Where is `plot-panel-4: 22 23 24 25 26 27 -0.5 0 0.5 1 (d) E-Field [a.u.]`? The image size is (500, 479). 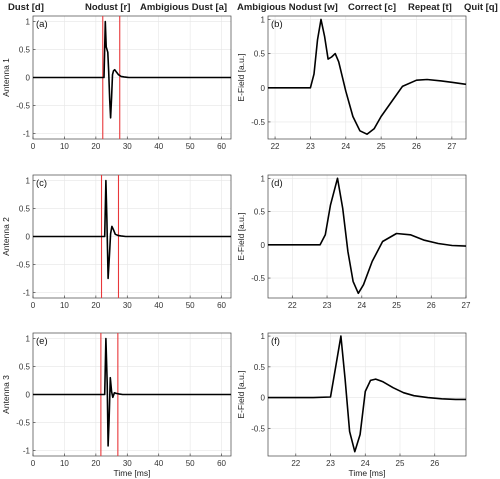 plot-panel-4: 22 23 24 25 26 27 -0.5 0 0.5 1 (d) E-Field [a.u.] is located at coordinates (353, 242).